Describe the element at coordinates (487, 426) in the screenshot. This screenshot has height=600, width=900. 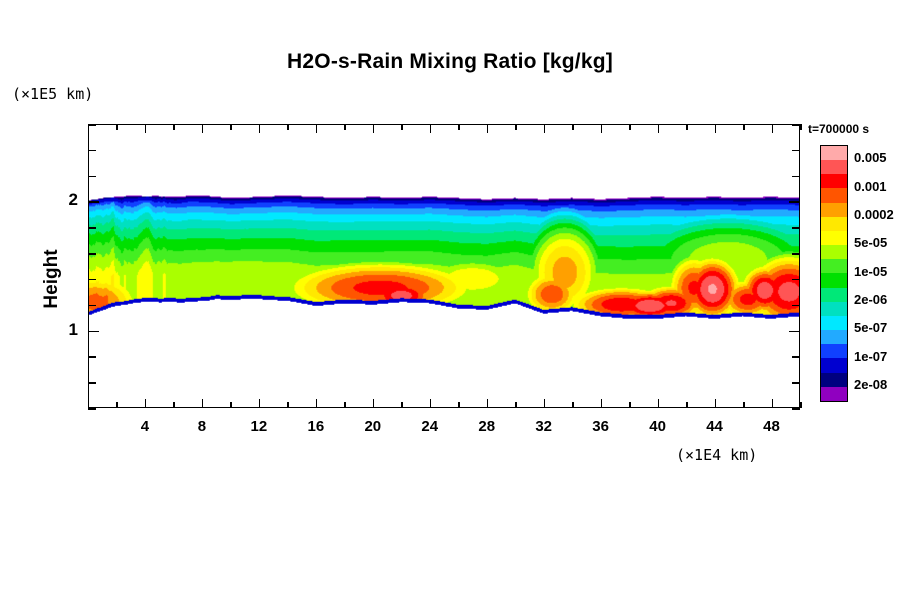
I see `x-tick-label: 28` at that location.